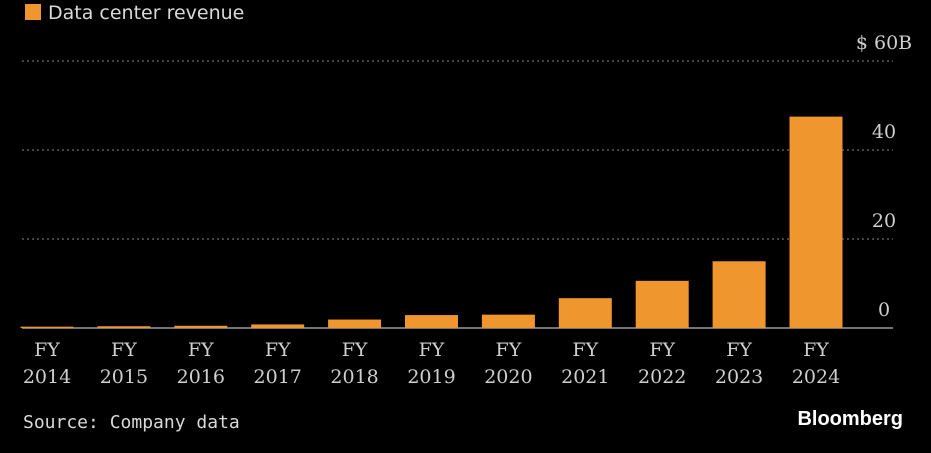 The width and height of the screenshot is (931, 453). I want to click on y-tick-label: 0, so click(884, 310).